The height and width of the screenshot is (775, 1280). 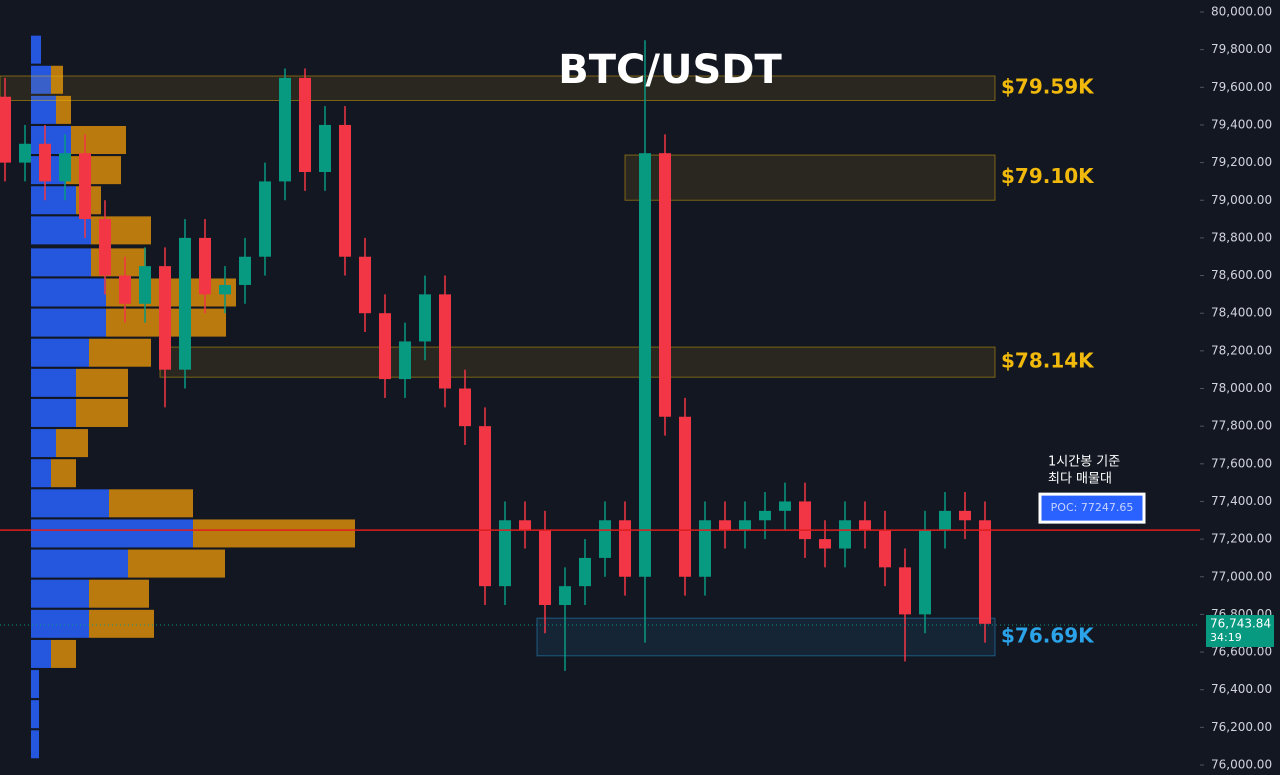 I want to click on countdown: 34:19, so click(x=1226, y=637).